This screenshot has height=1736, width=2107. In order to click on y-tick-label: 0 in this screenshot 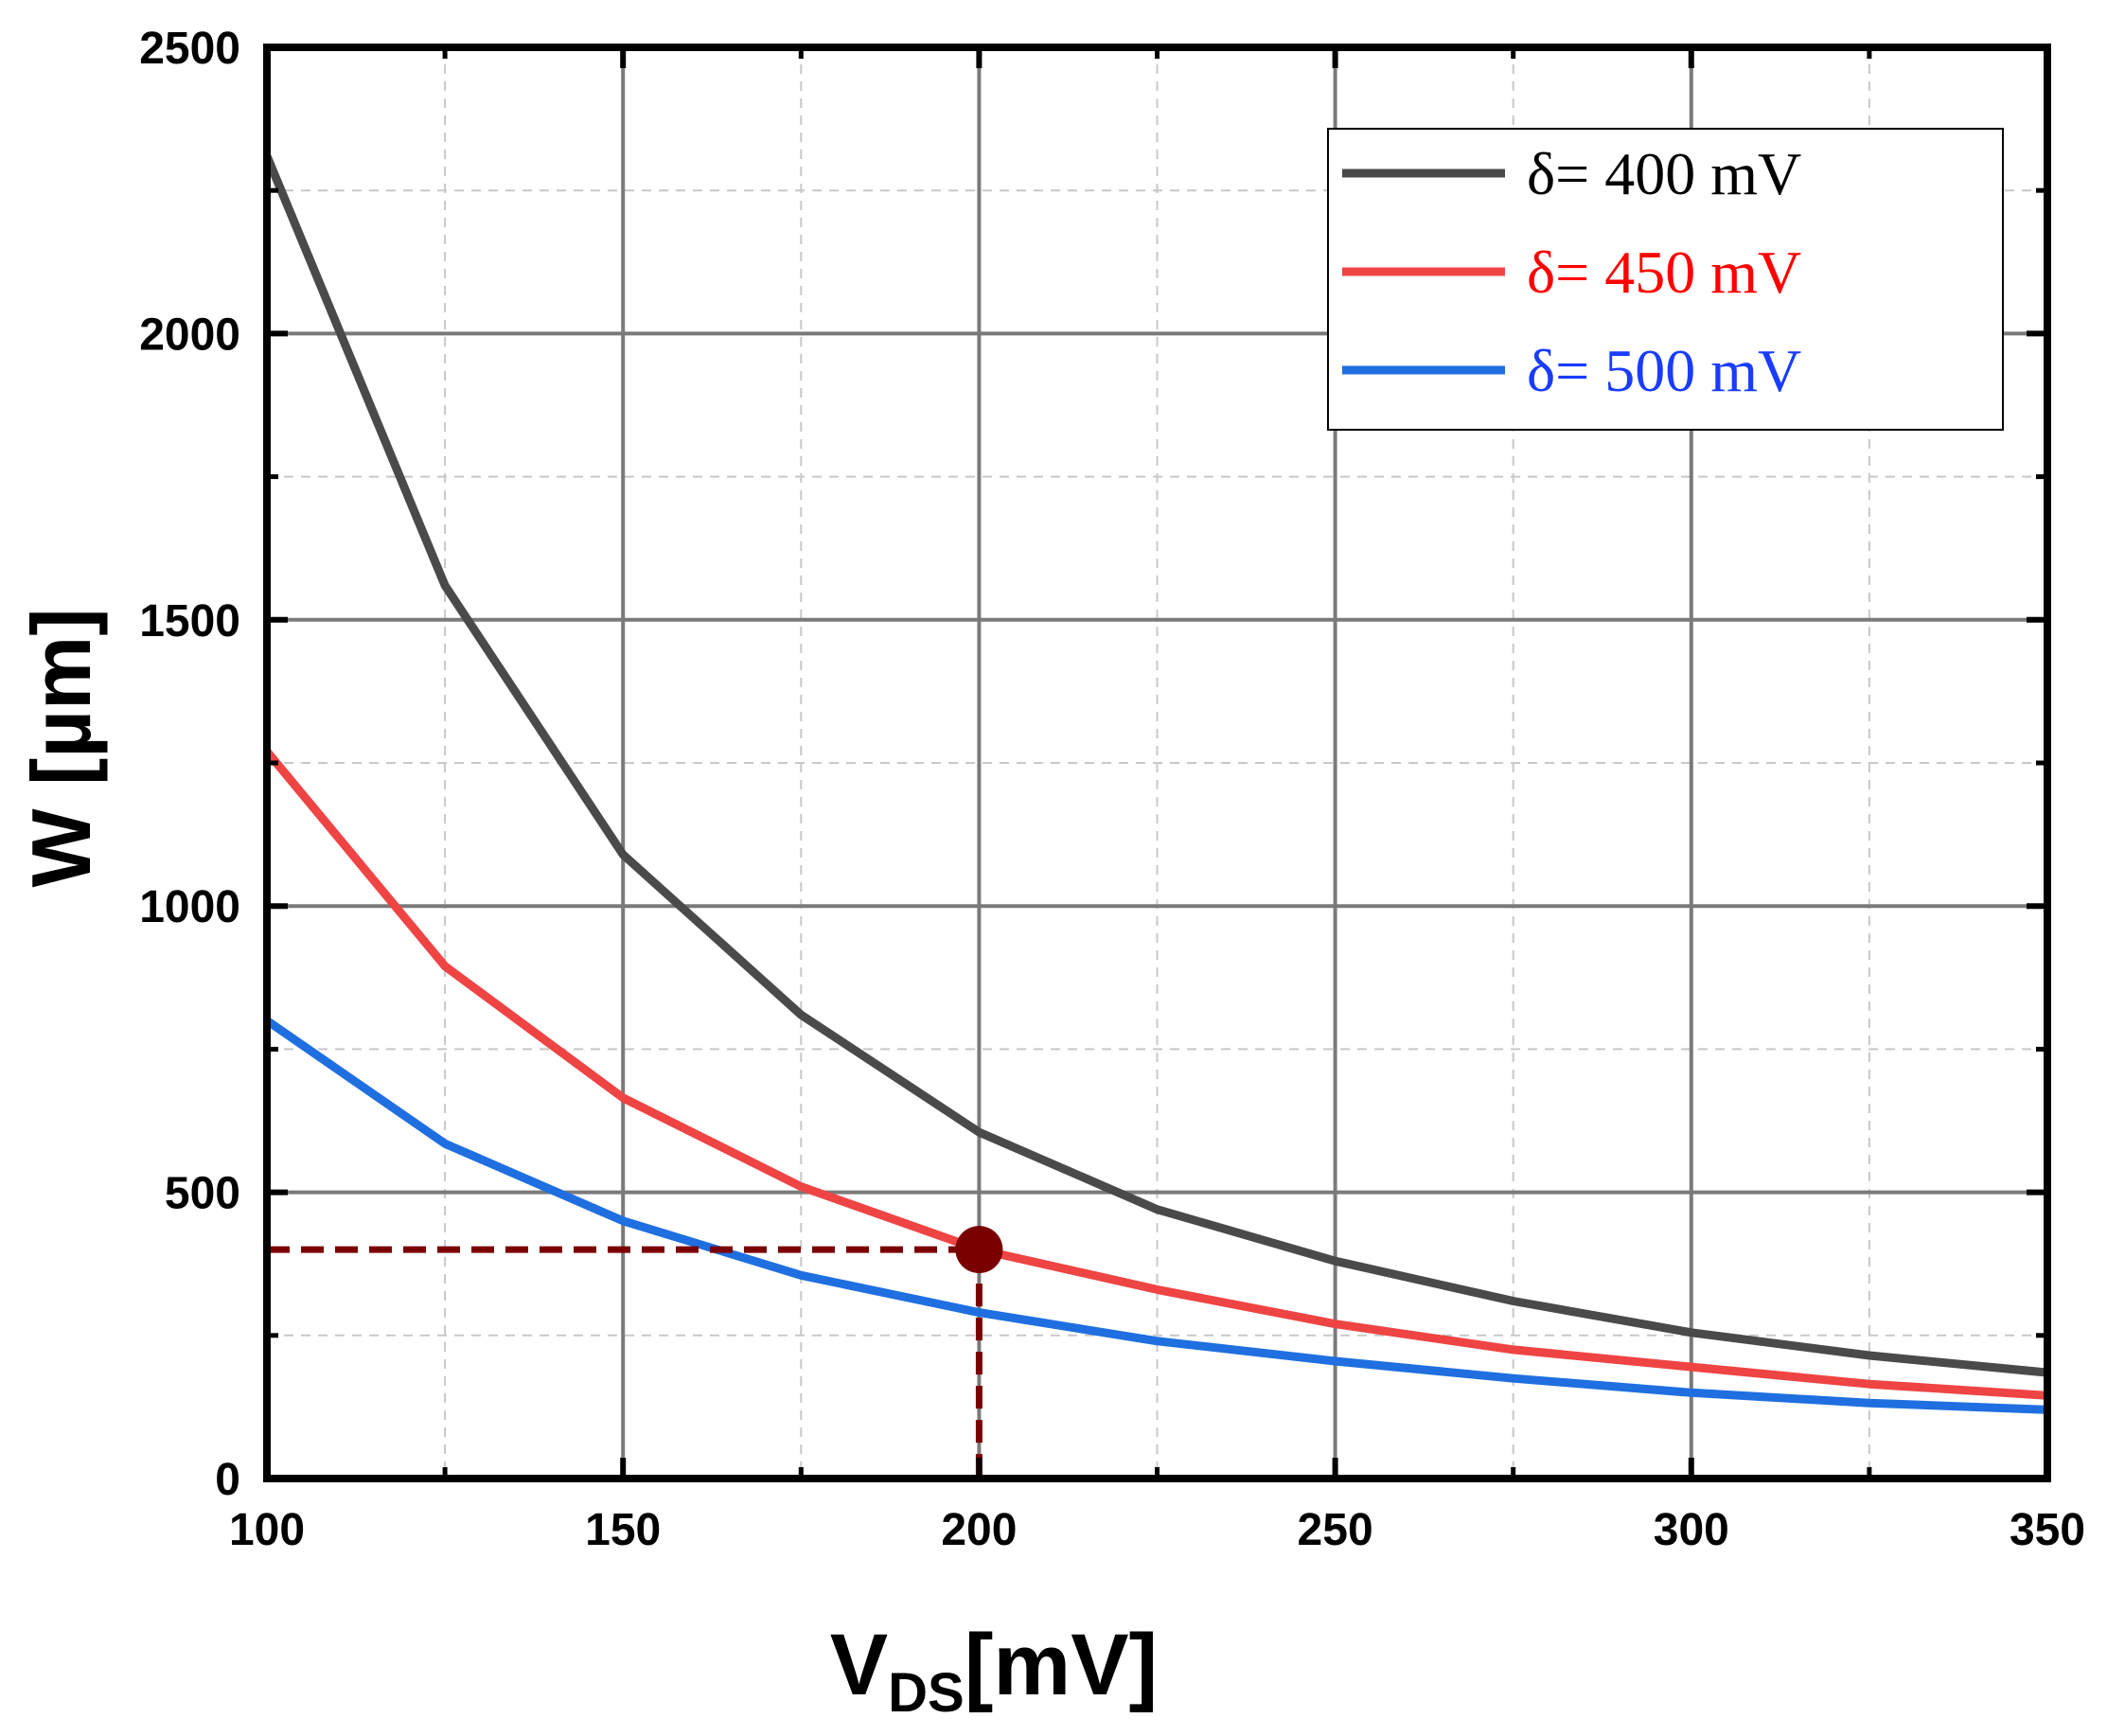, I will do `click(227, 1480)`.